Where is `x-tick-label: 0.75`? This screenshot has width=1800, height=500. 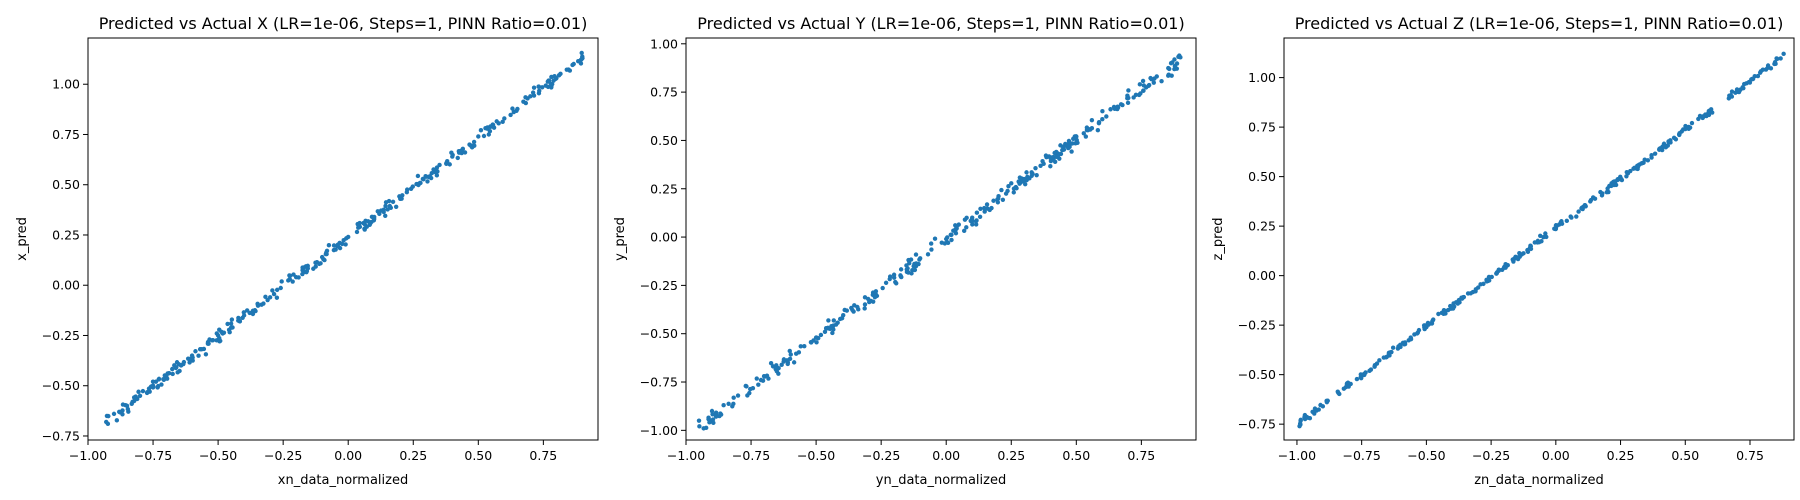
x-tick-label: 0.75 is located at coordinates (543, 455).